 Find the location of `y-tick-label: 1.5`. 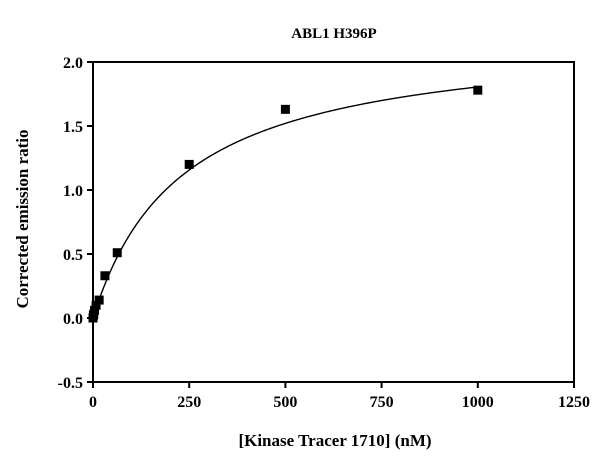

y-tick-label: 1.5 is located at coordinates (73, 127).